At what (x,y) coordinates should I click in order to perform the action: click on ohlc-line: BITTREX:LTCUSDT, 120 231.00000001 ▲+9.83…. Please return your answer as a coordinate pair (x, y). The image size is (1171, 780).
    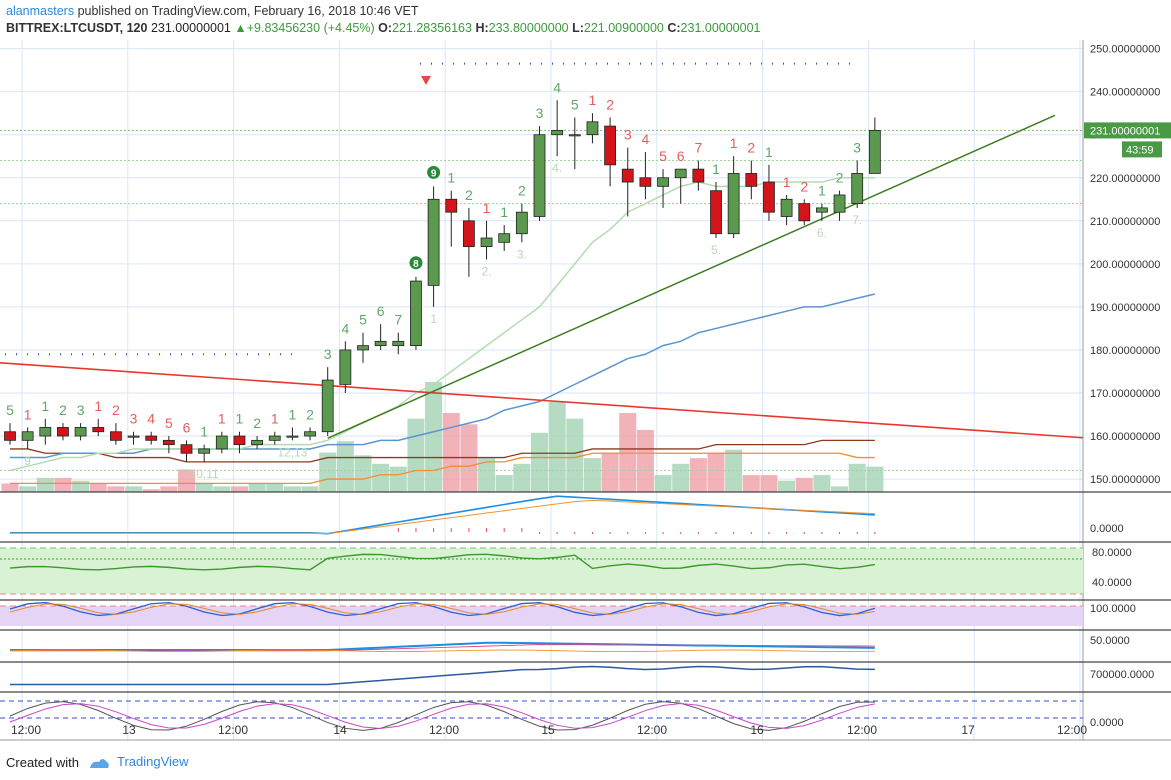
    Looking at the image, I should click on (546, 28).